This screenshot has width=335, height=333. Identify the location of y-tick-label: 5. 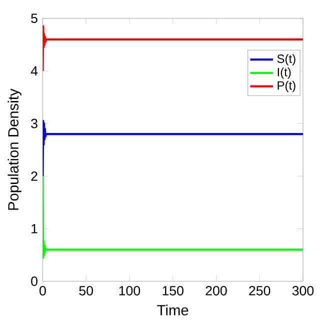
(34, 18).